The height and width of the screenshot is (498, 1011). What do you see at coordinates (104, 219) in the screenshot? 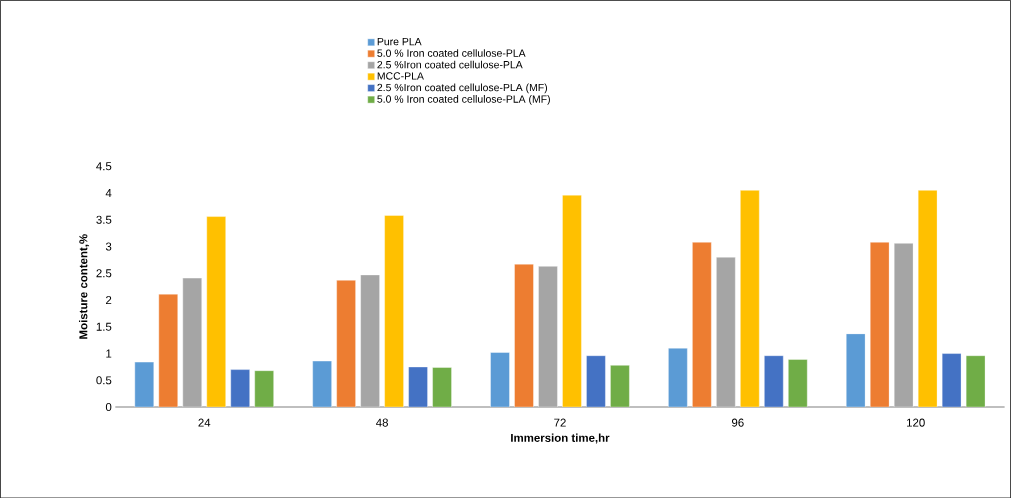
I see `y-tick-label: 3.5` at bounding box center [104, 219].